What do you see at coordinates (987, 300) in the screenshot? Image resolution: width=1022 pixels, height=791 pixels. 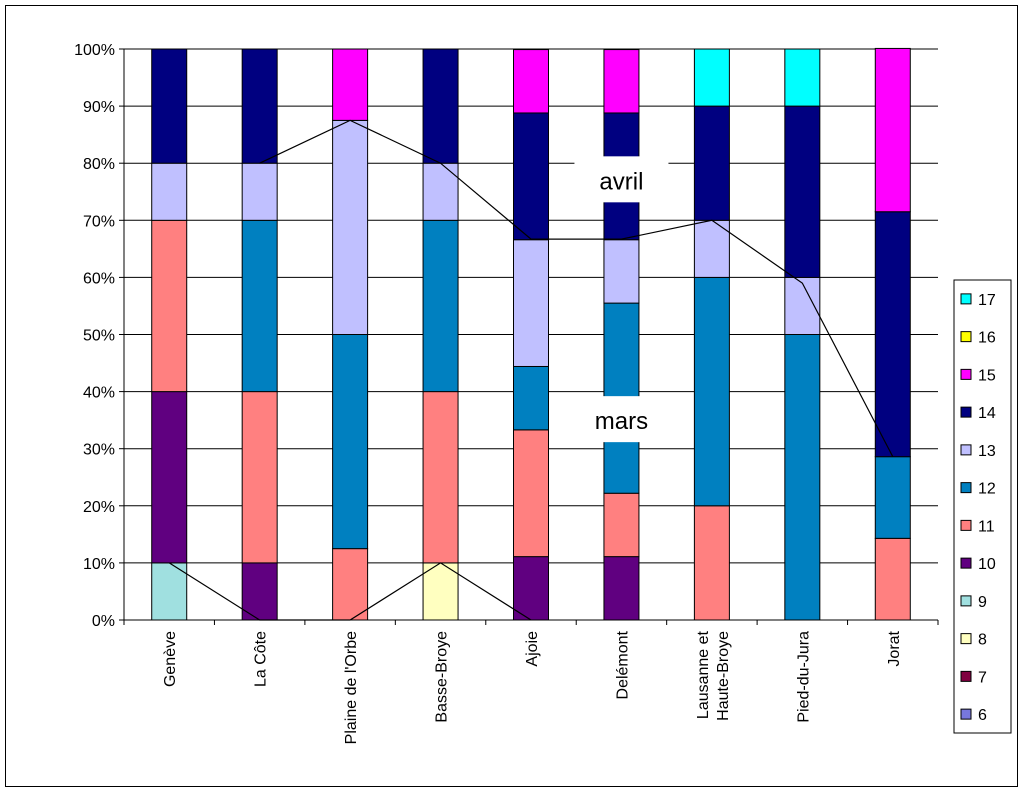 I see `legend-label: 17` at bounding box center [987, 300].